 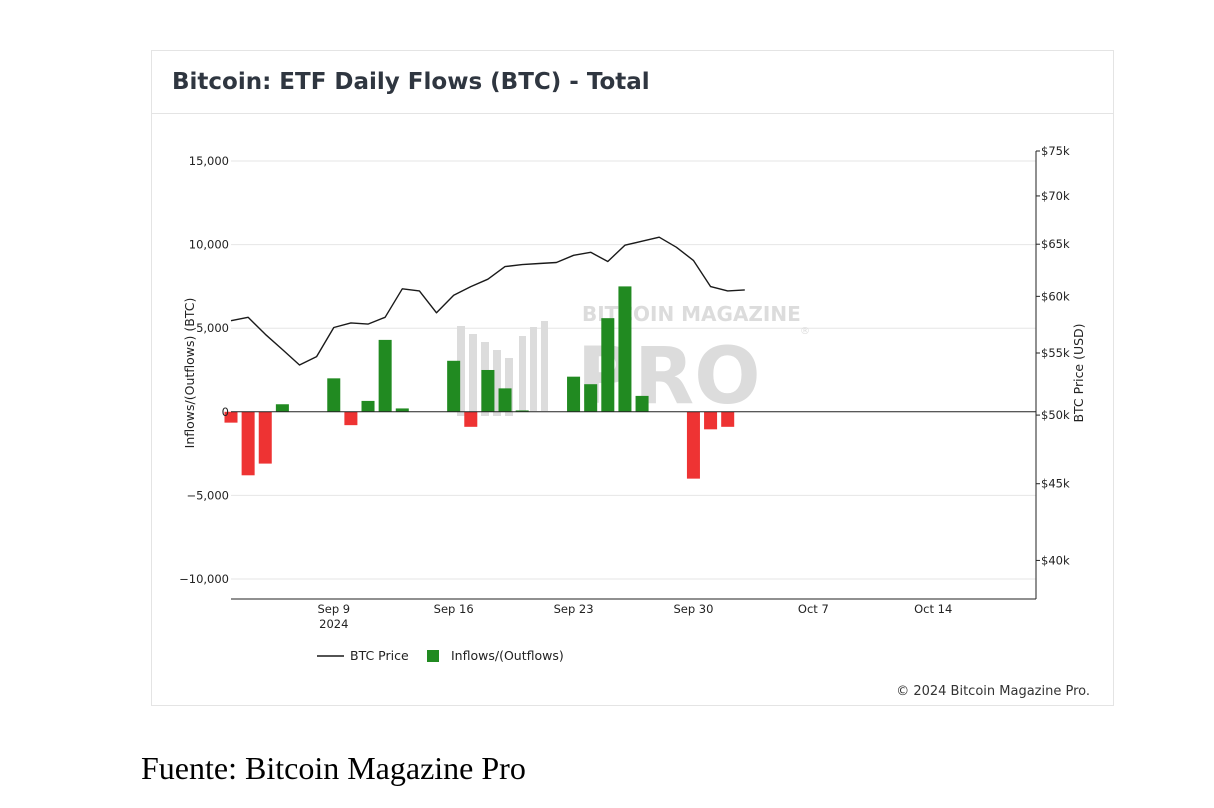 What do you see at coordinates (204, 579) in the screenshot?
I see `y-tick-label: −10,000` at bounding box center [204, 579].